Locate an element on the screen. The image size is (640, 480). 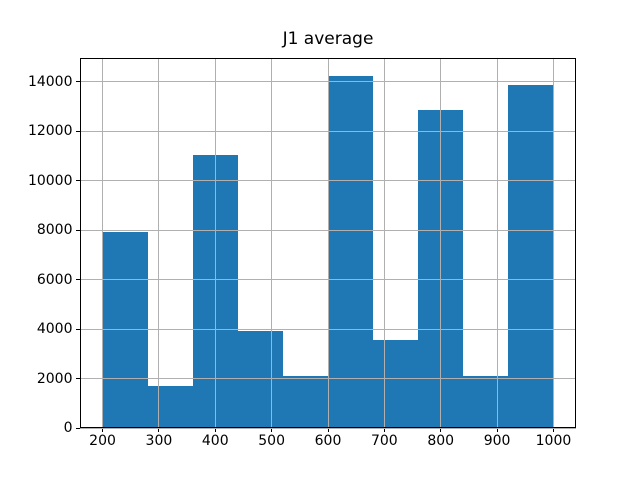
y-tick-label: 10000 is located at coordinates (50, 180).